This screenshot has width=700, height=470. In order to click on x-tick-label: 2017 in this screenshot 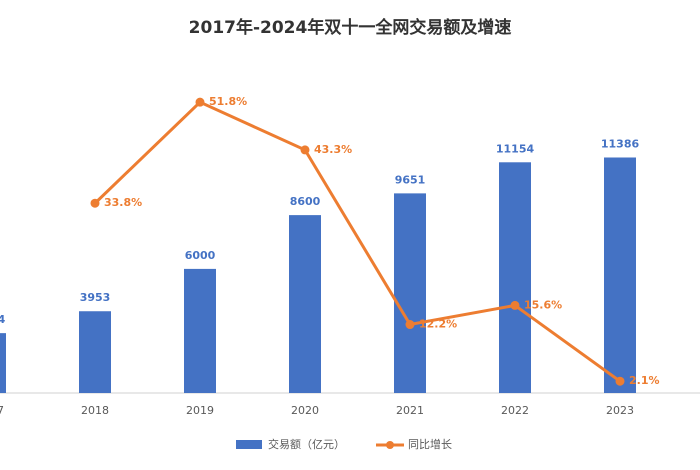, I will do `click(2, 410)`.